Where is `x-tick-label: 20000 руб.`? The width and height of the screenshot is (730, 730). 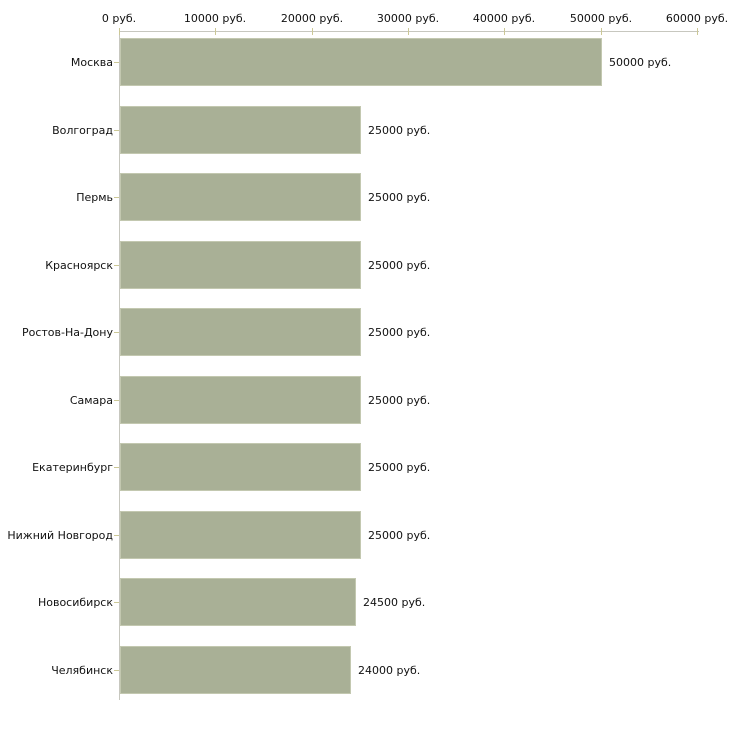
x-tick-label: 20000 руб. is located at coordinates (312, 18).